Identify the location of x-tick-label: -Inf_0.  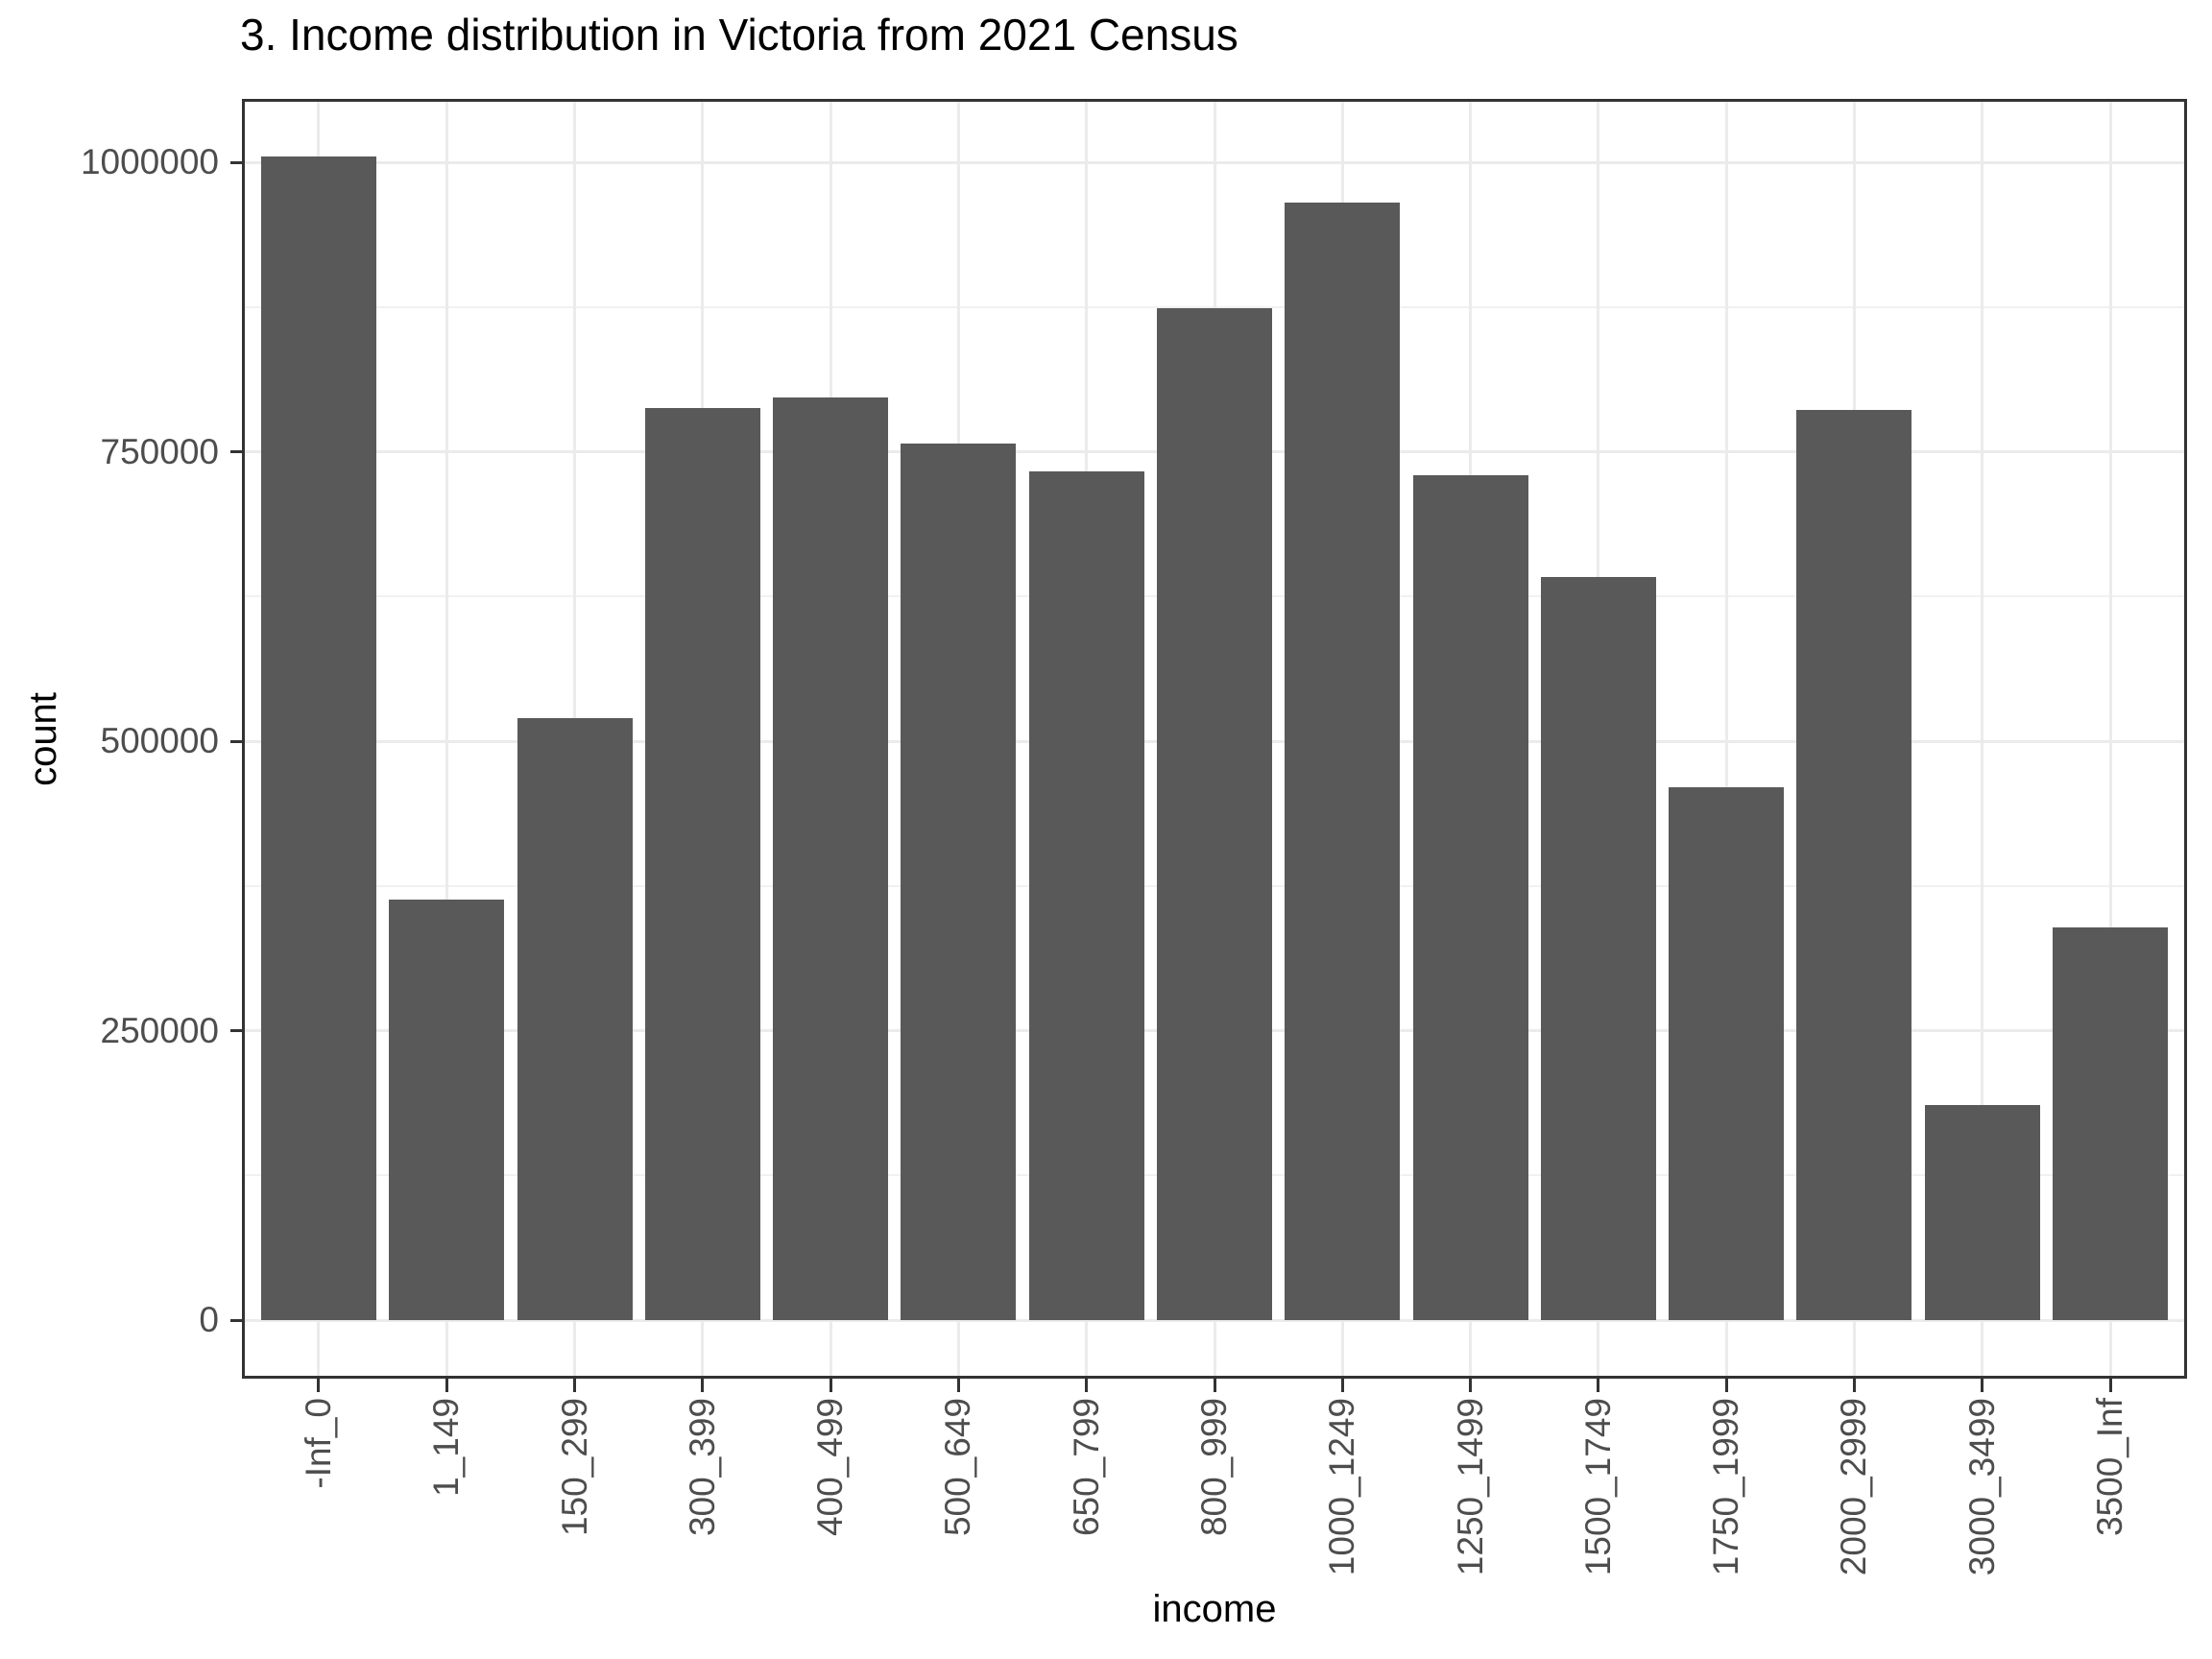
(318, 1444).